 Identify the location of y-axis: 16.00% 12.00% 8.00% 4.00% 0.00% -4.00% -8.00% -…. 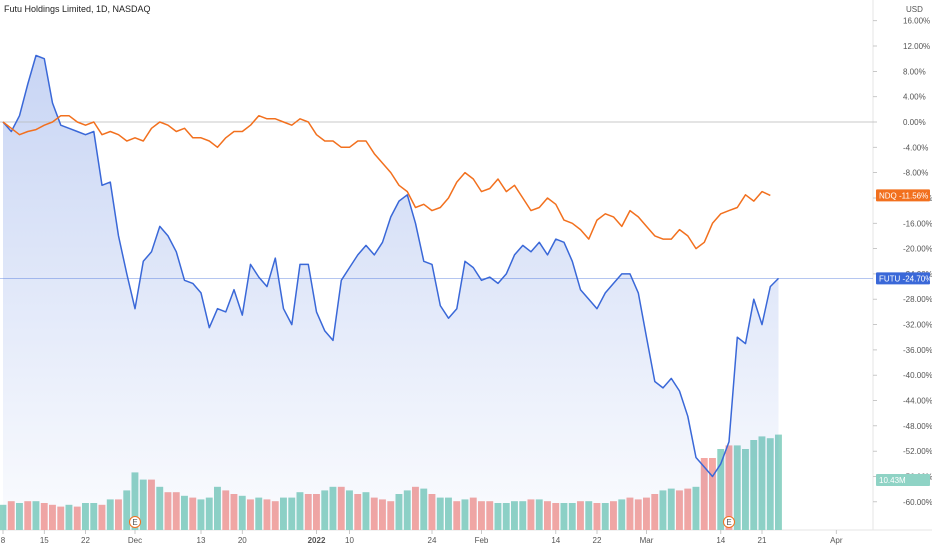
(902, 262).